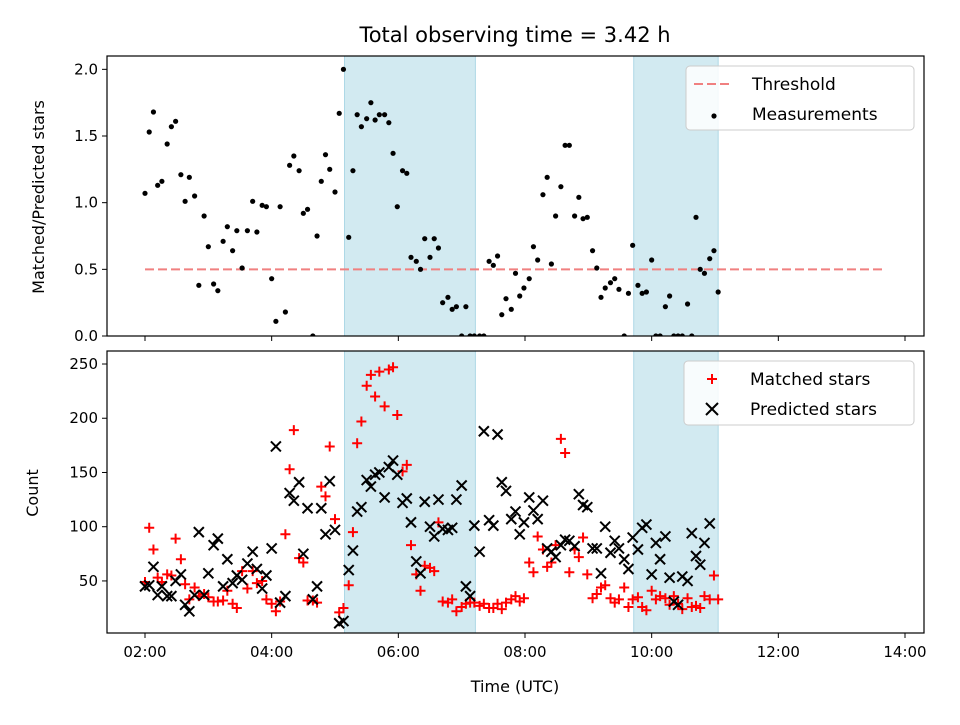 The width and height of the screenshot is (960, 725). What do you see at coordinates (793, 85) in the screenshot?
I see `legend-label: Threshold` at bounding box center [793, 85].